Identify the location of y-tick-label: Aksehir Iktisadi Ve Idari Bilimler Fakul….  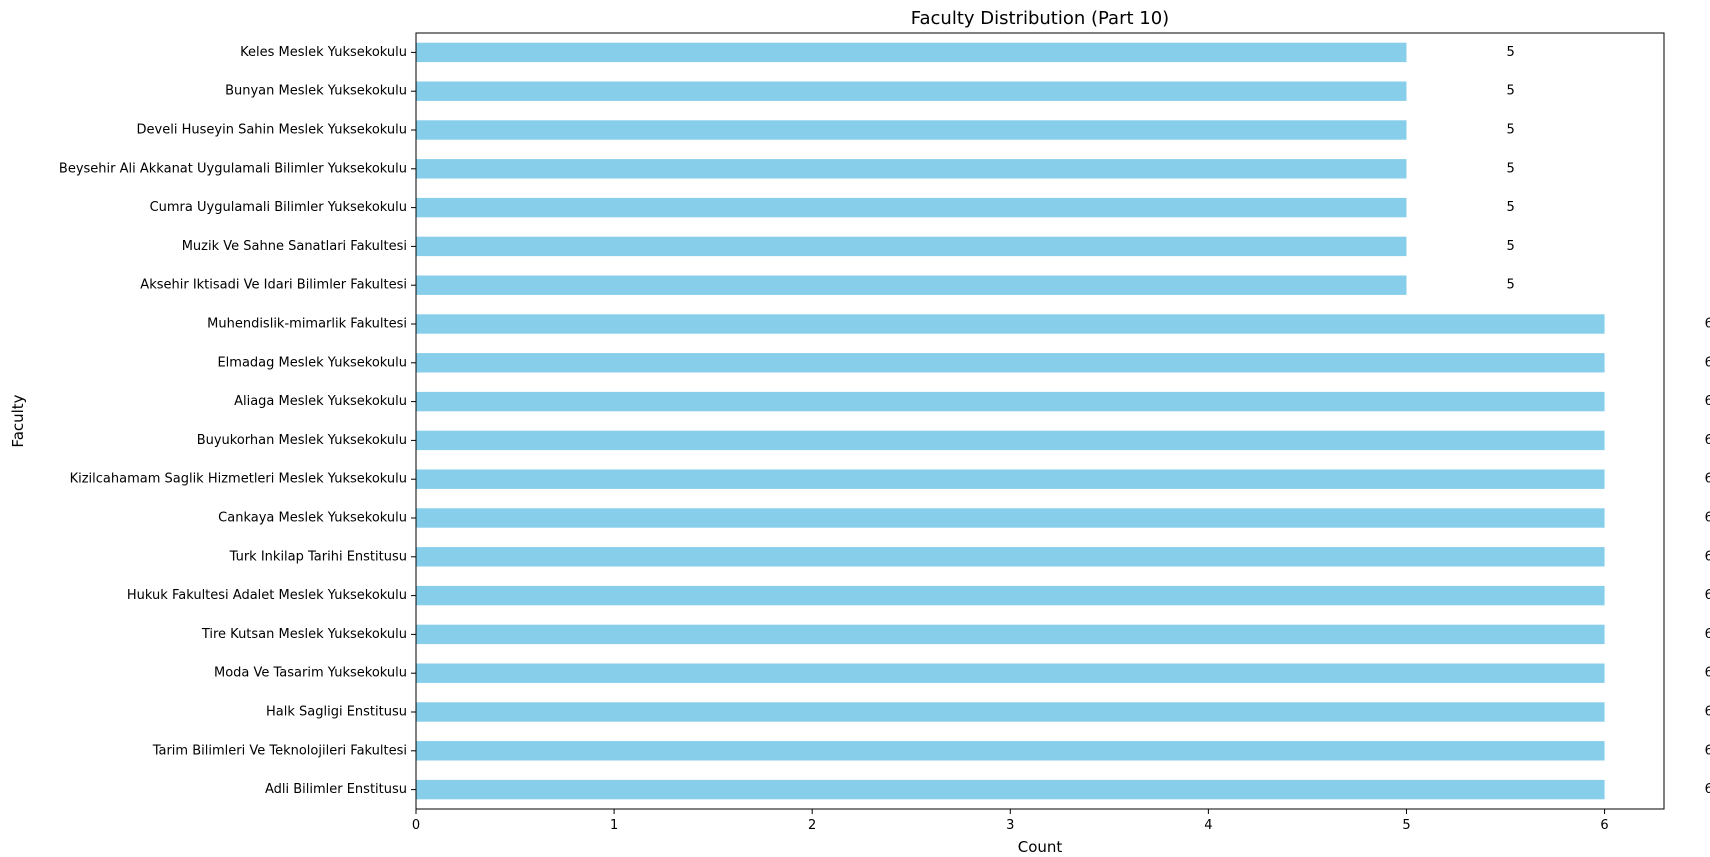
(273, 285).